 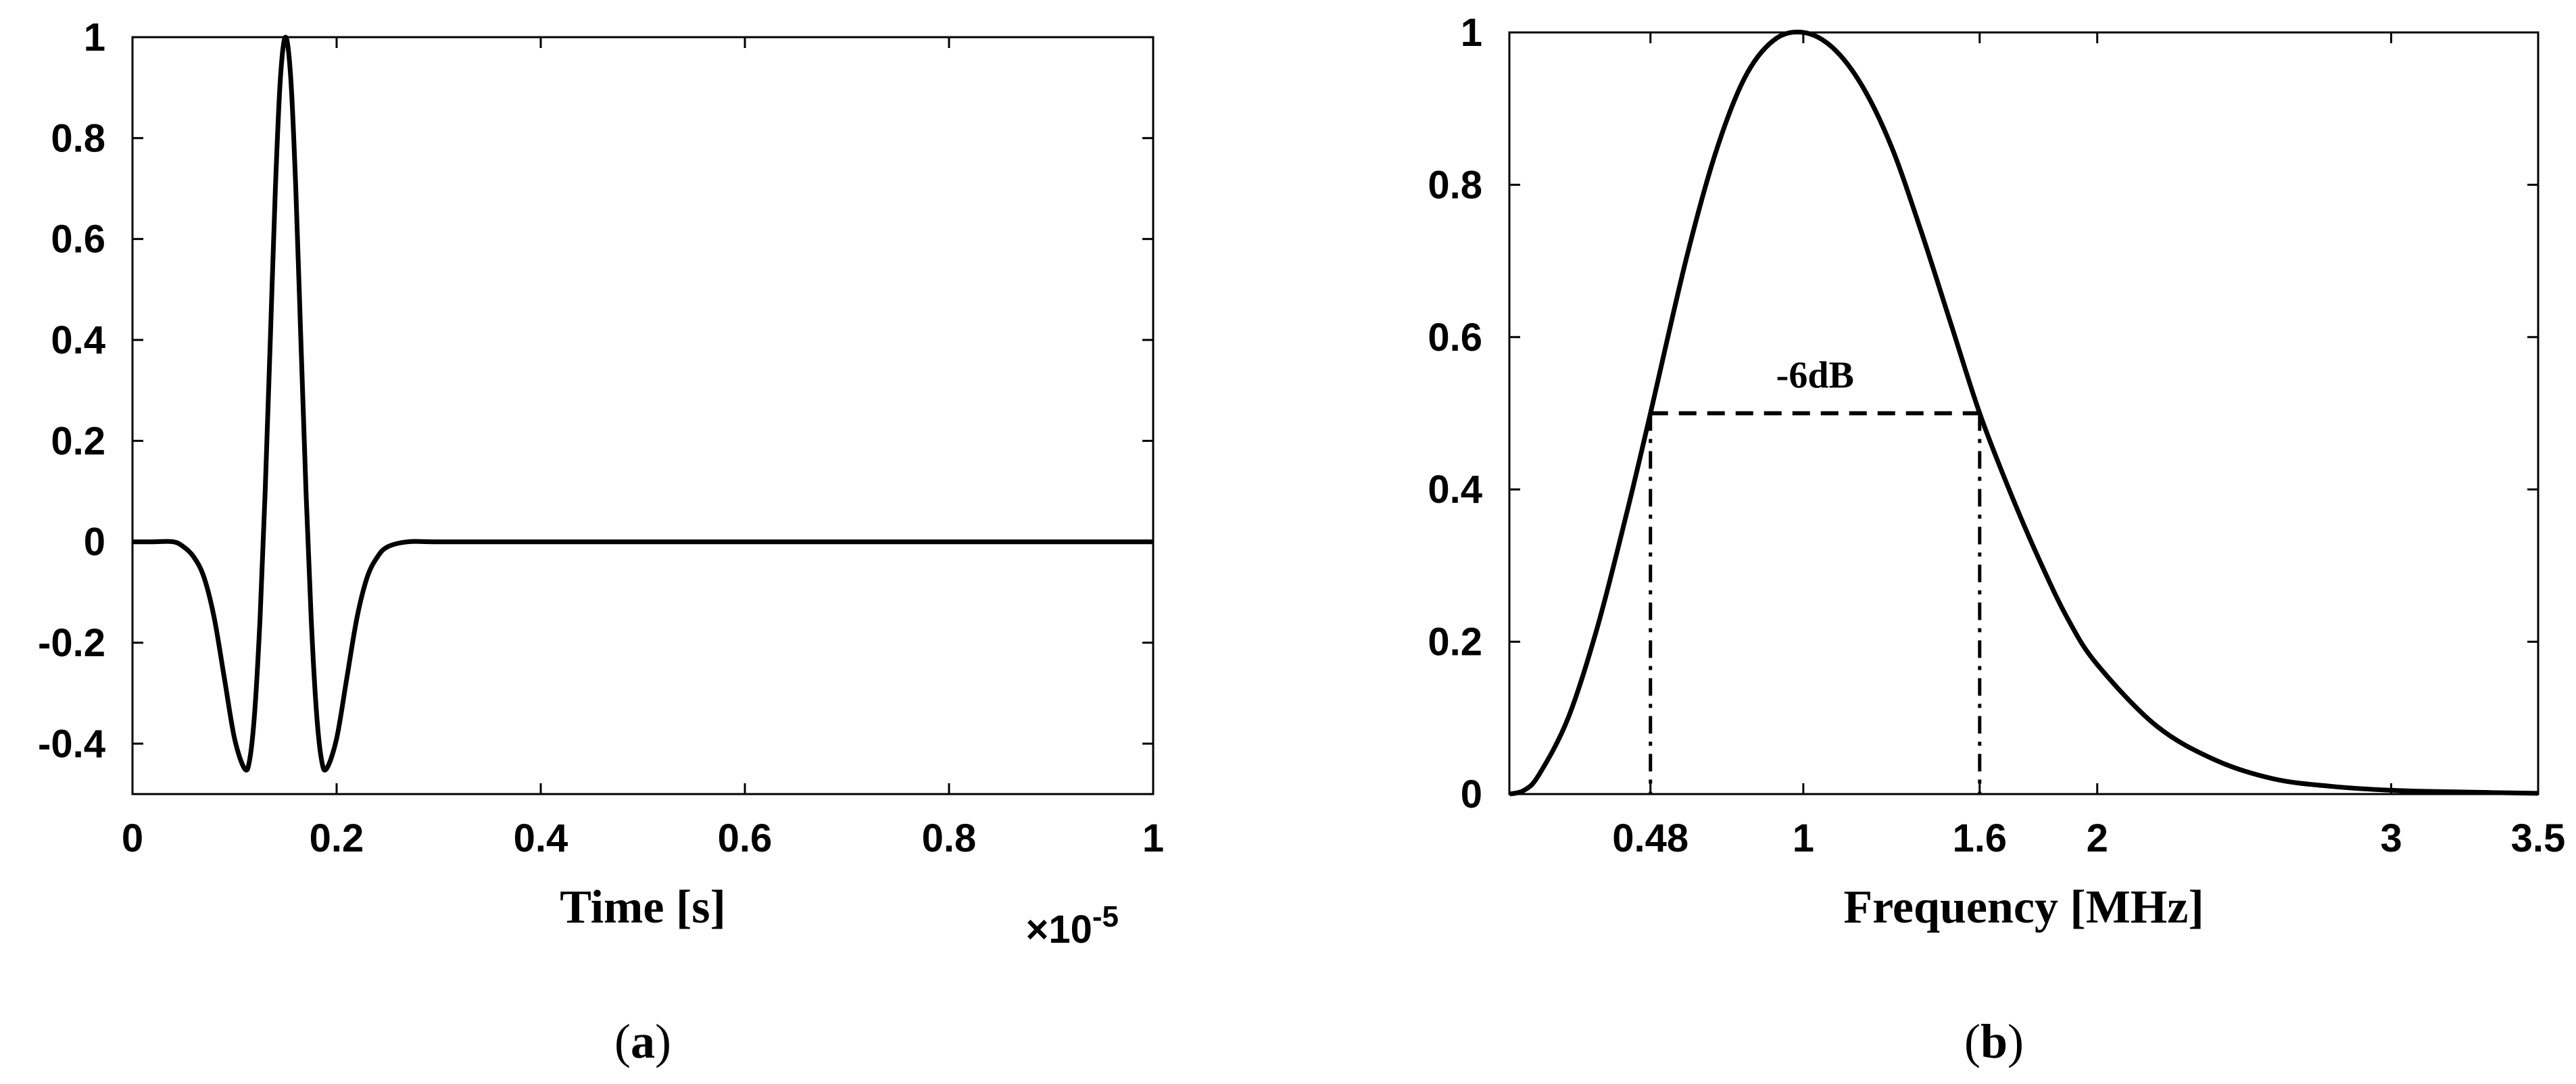 I want to click on panel-b-caption: (b), so click(x=1994, y=1041).